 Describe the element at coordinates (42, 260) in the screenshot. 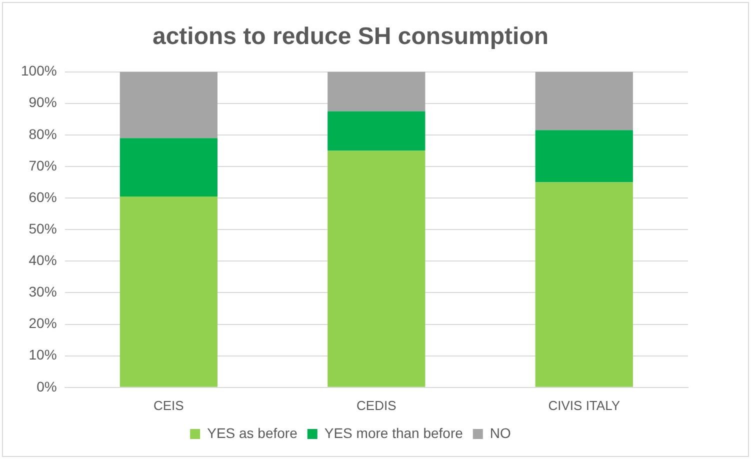

I see `y-tick-label: 40%` at that location.